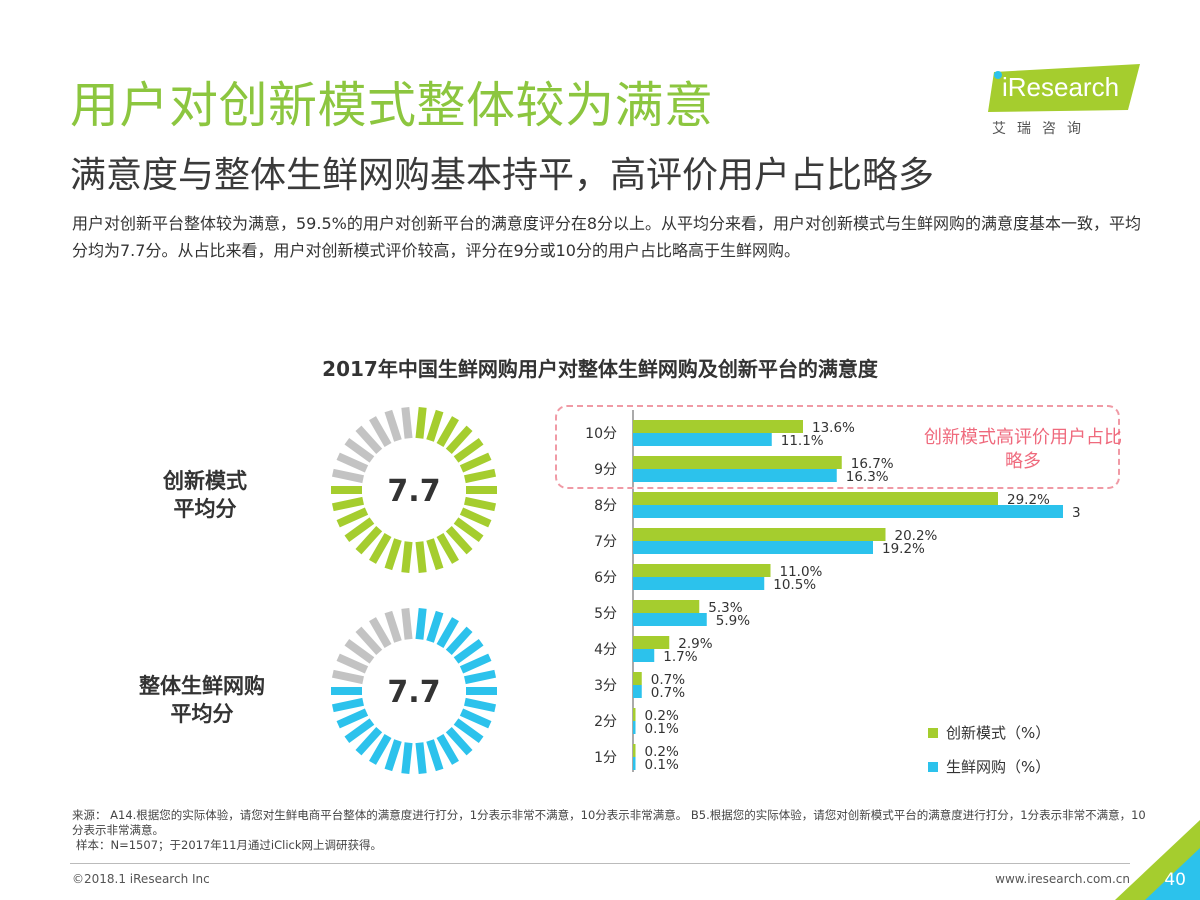  Describe the element at coordinates (1023, 449) in the screenshot. I see `callout-text: 创新模式高评价用户占比略多` at that location.